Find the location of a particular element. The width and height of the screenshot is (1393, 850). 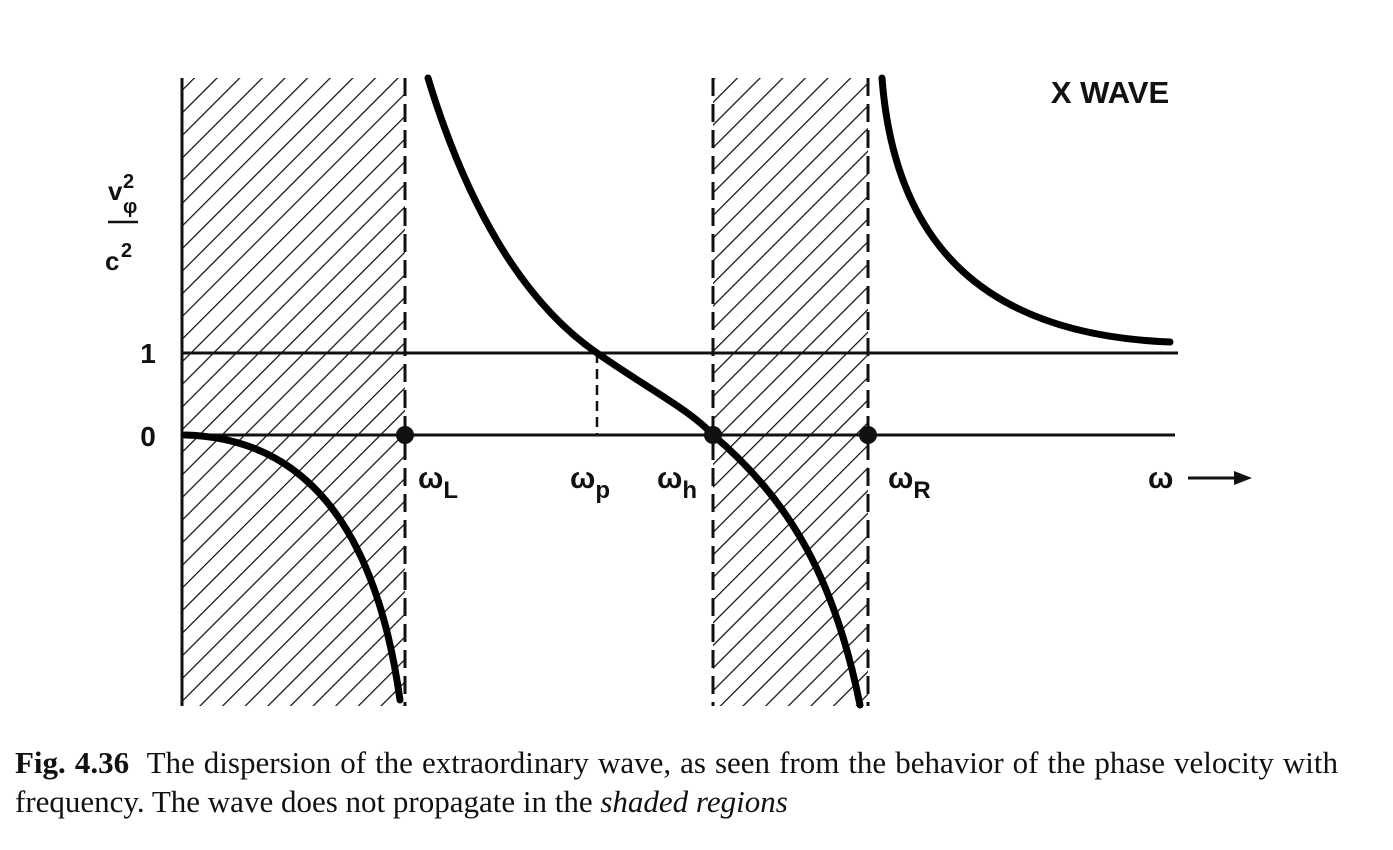

denominator-sup: 2 is located at coordinates (126, 251).